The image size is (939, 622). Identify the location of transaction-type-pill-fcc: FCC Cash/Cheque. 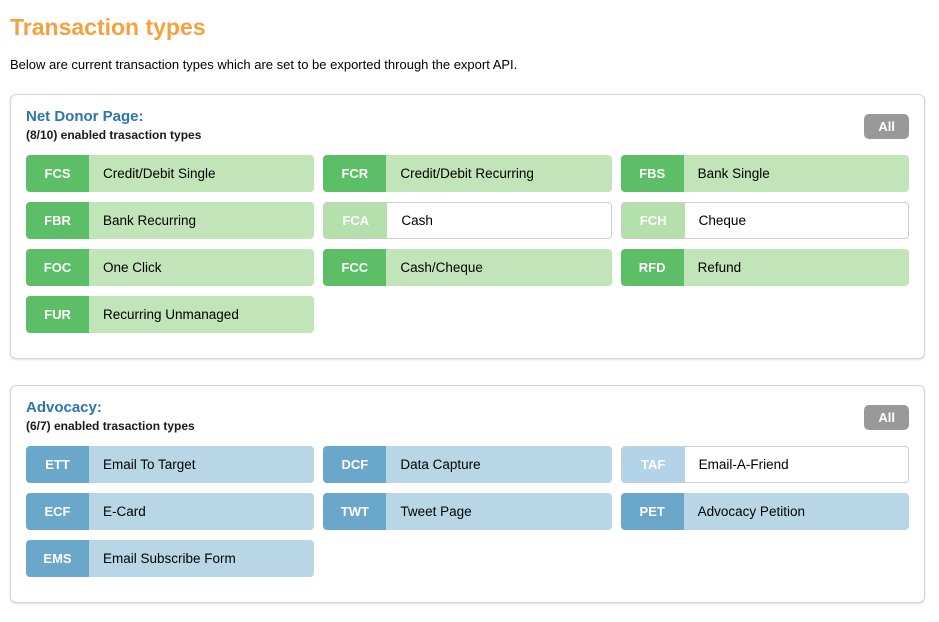
(467, 267).